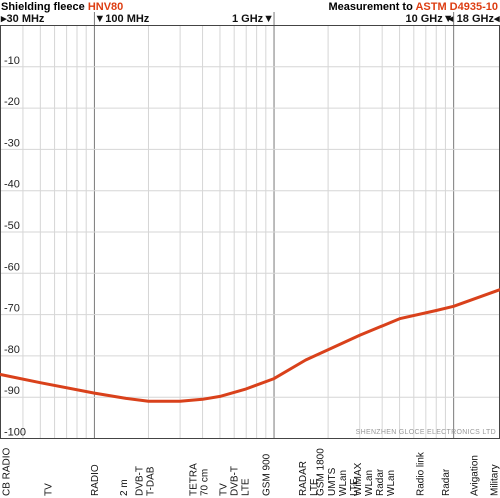  I want to click on band-label: GSM 1800, so click(320, 472).